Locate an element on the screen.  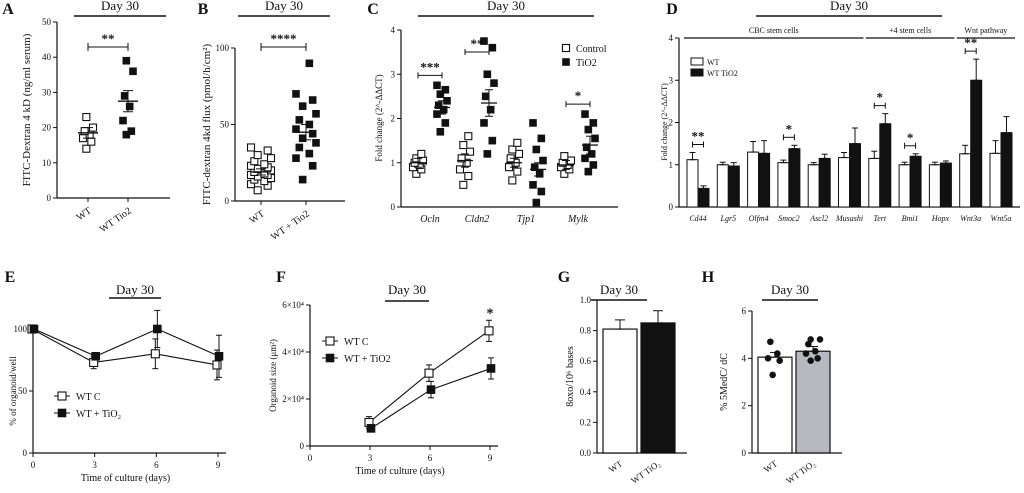
panel-d-y-tick-label: 4 is located at coordinates (671, 38).